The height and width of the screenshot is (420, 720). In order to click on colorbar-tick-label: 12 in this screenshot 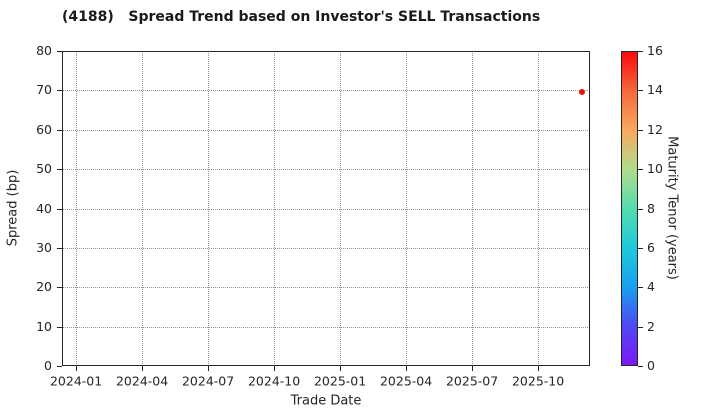, I will do `click(655, 129)`.